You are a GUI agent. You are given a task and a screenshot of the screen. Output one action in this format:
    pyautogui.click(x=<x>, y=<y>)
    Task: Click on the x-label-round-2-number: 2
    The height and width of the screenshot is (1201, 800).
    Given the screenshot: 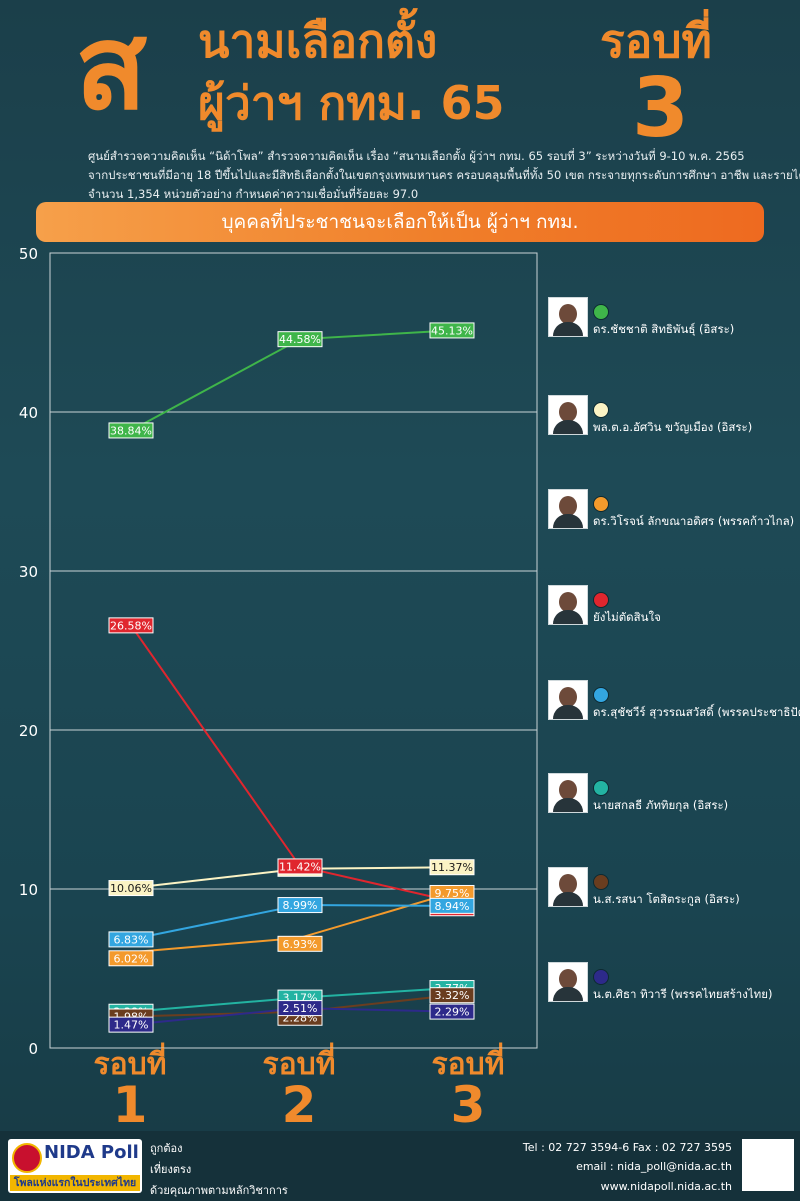 What is the action you would take?
    pyautogui.click(x=299, y=1105)
    